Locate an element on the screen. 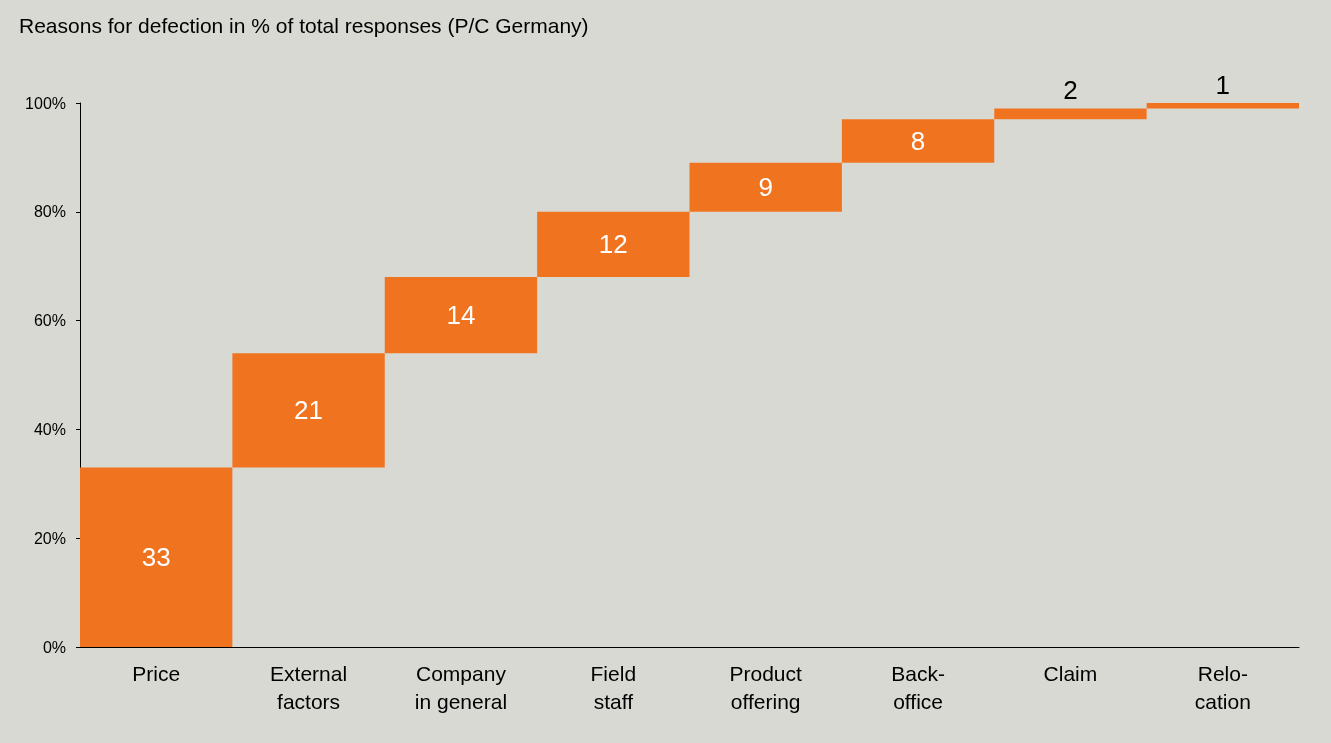  data-label: 1 is located at coordinates (1223, 85).